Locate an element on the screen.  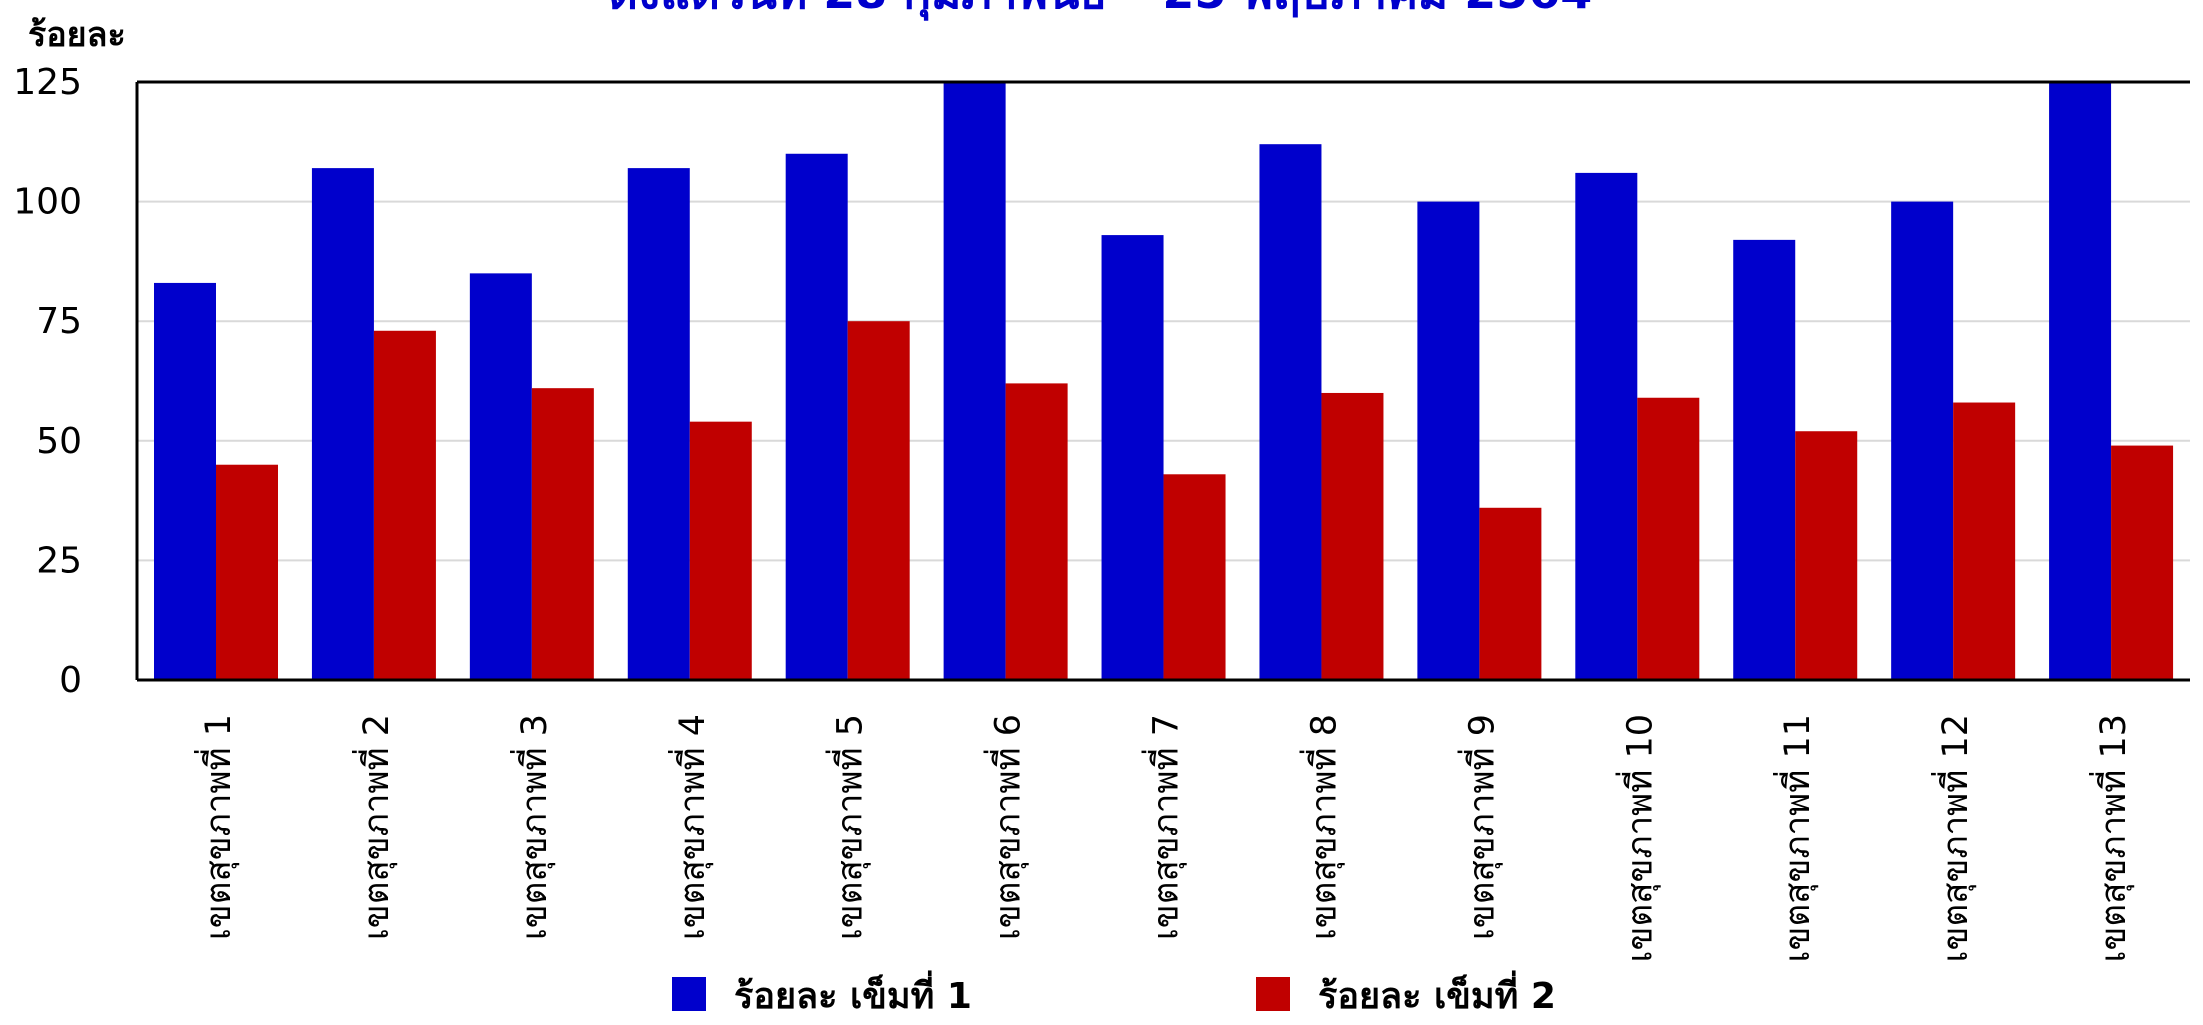
y-tick-label: 75 is located at coordinates (59, 321).